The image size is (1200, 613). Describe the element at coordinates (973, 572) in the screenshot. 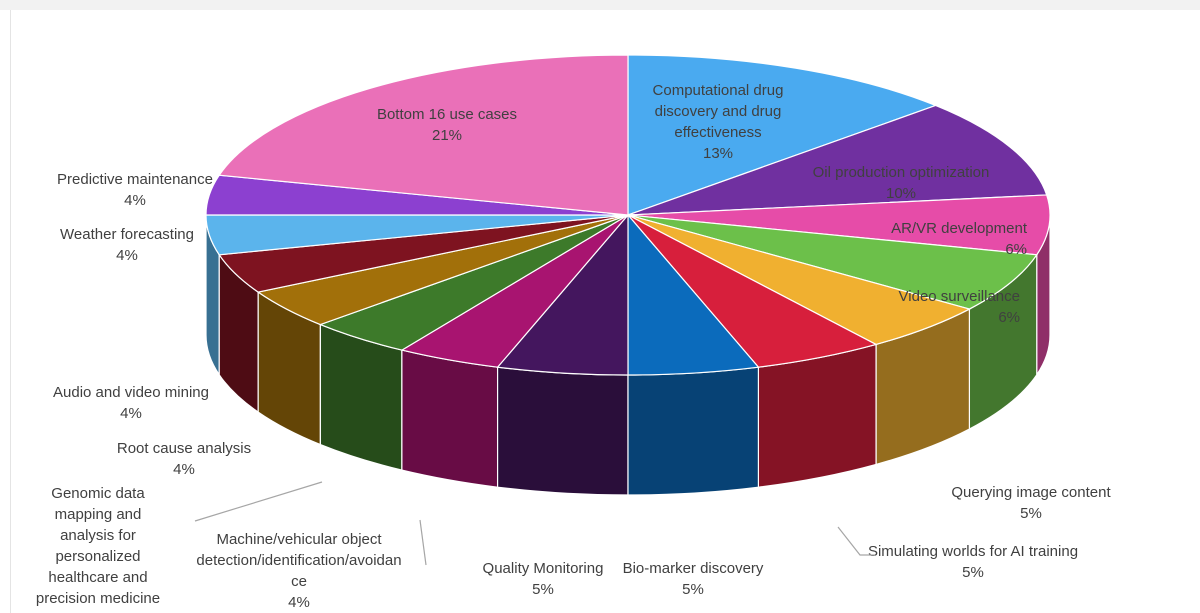

I see `slice-percent-5: 5%` at that location.